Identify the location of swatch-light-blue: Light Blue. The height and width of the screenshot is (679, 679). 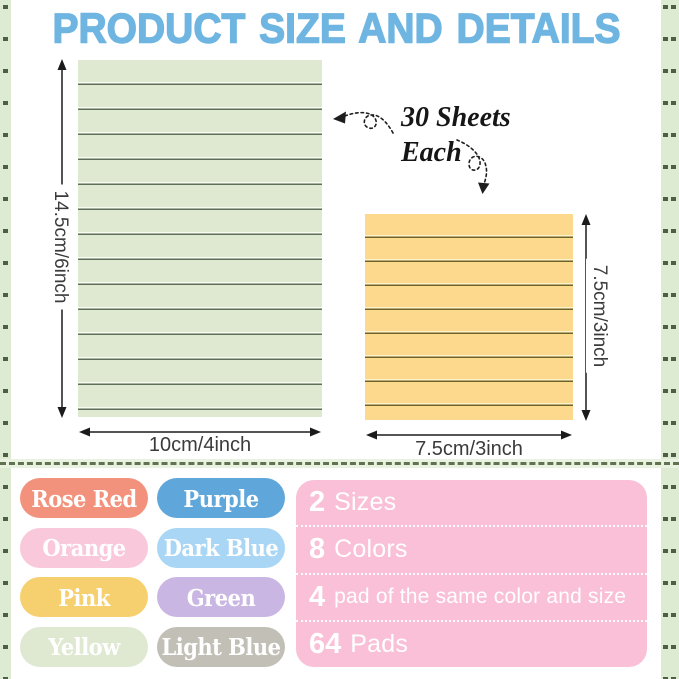
(221, 646).